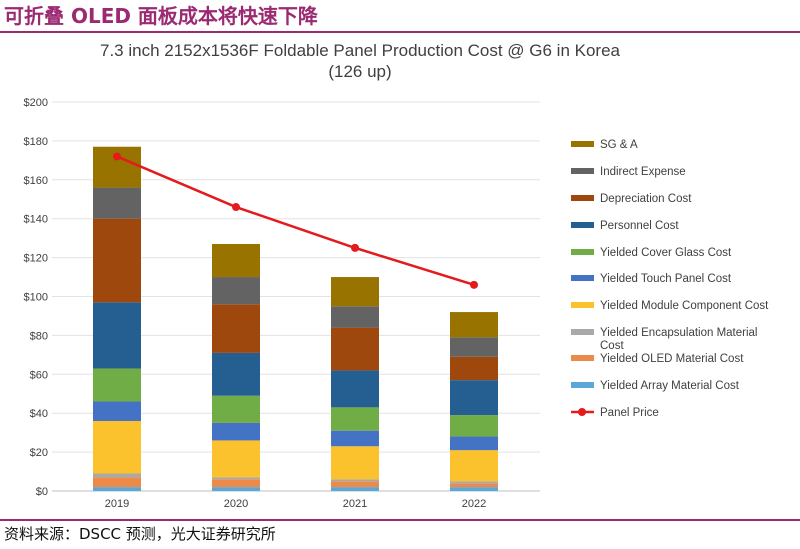 The width and height of the screenshot is (800, 549). I want to click on y-tick-label: $120, so click(36, 259).